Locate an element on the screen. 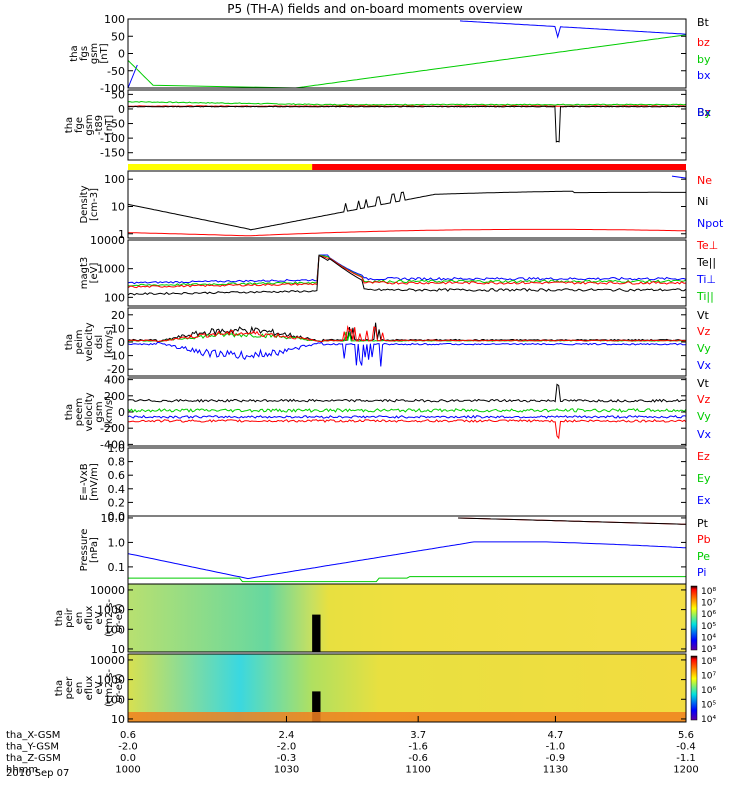  ytick-label-efield: 0.0 is located at coordinates (117, 516).